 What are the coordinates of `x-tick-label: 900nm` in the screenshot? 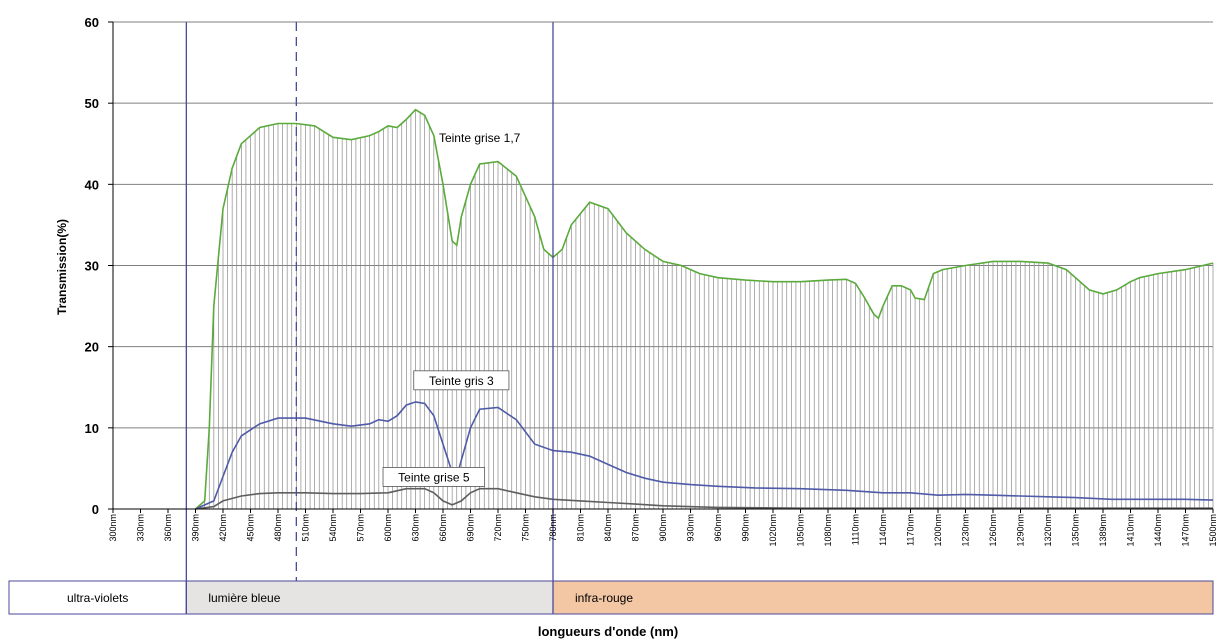 It's located at (663, 528).